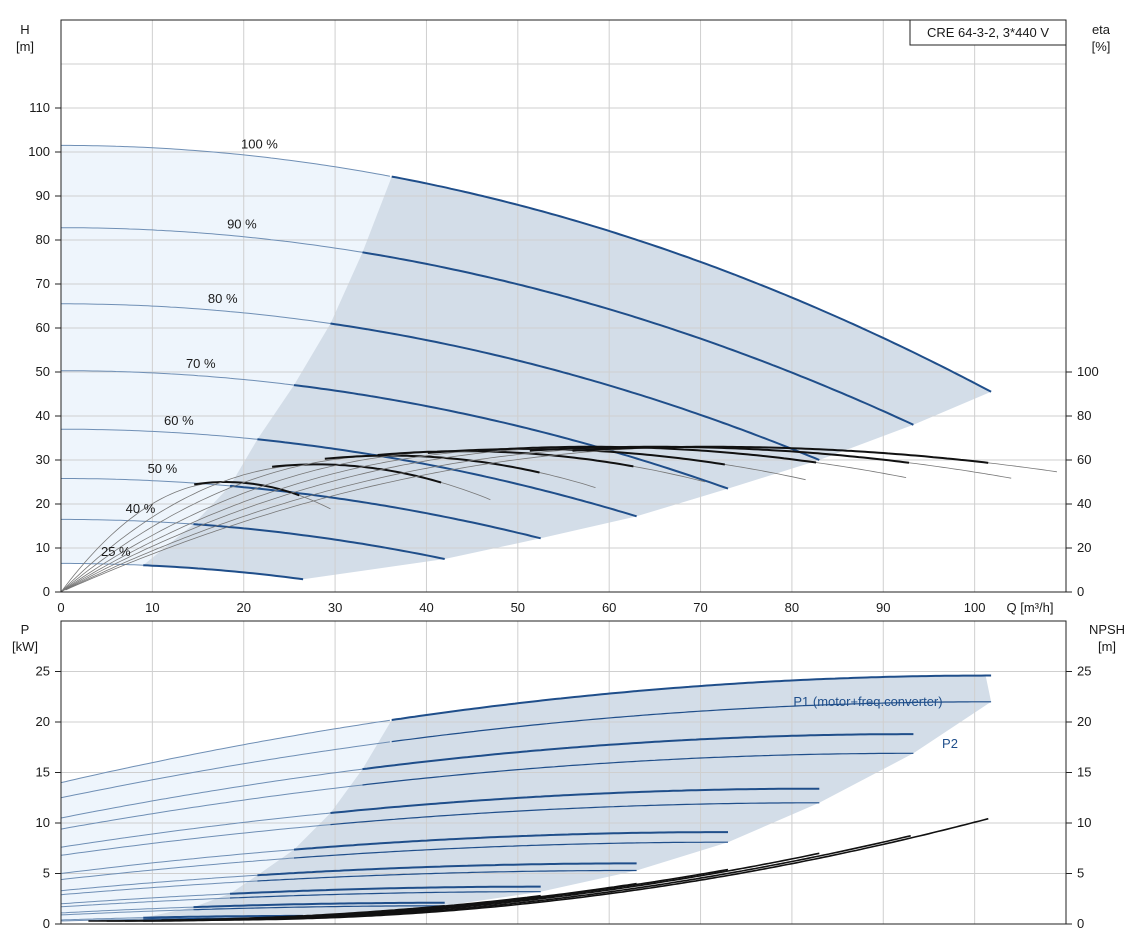 The width and height of the screenshot is (1133, 939). Describe the element at coordinates (43, 459) in the screenshot. I see `y-tick-label: 30` at that location.